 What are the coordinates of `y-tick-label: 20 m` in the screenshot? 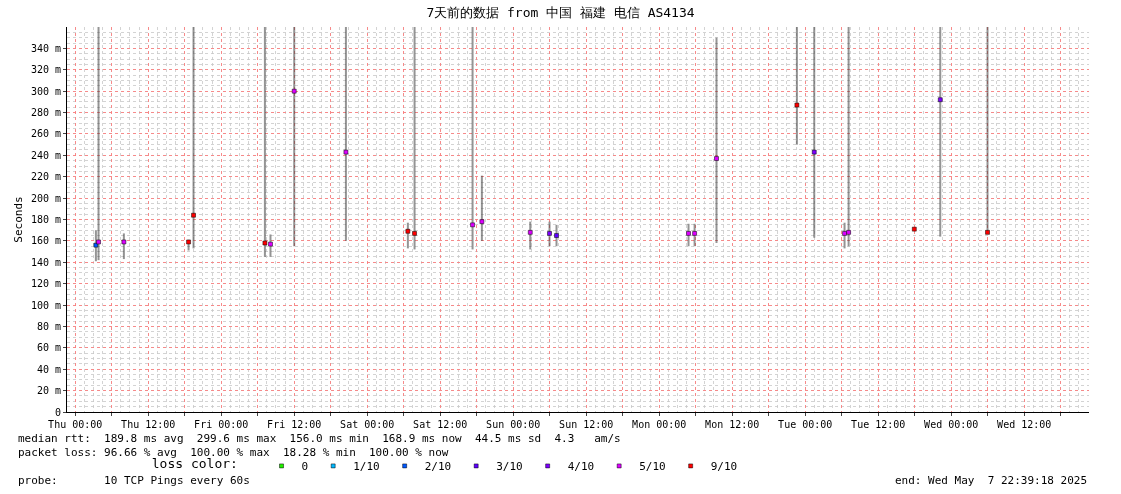 It's located at (48, 391).